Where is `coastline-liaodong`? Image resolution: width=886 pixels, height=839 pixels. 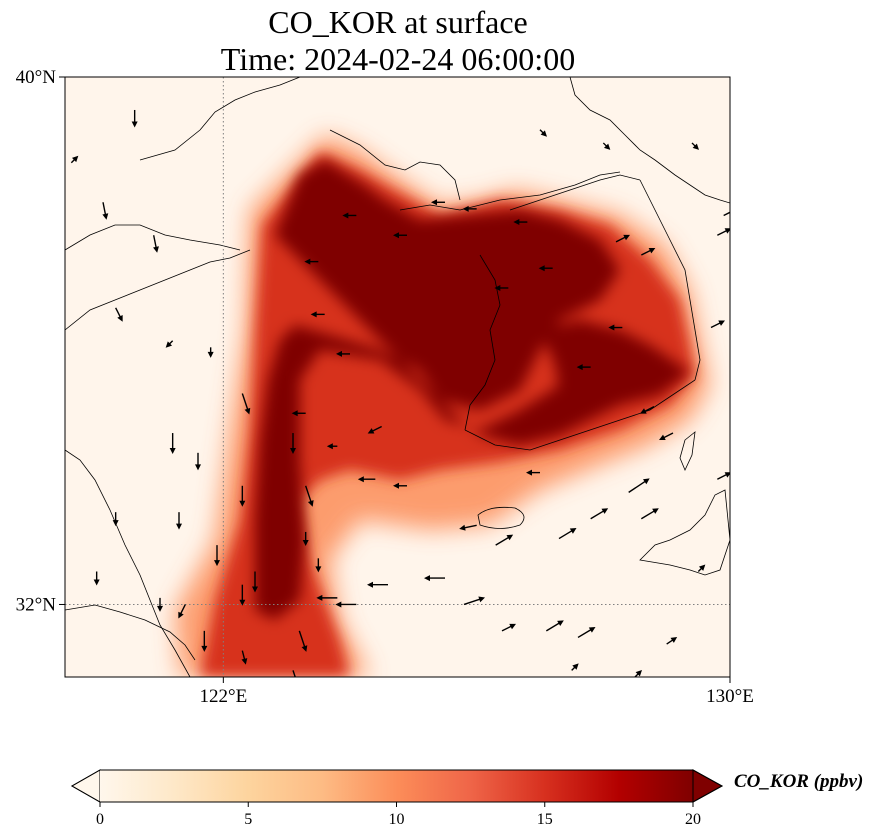
coastline-liaodong is located at coordinates (220, 119).